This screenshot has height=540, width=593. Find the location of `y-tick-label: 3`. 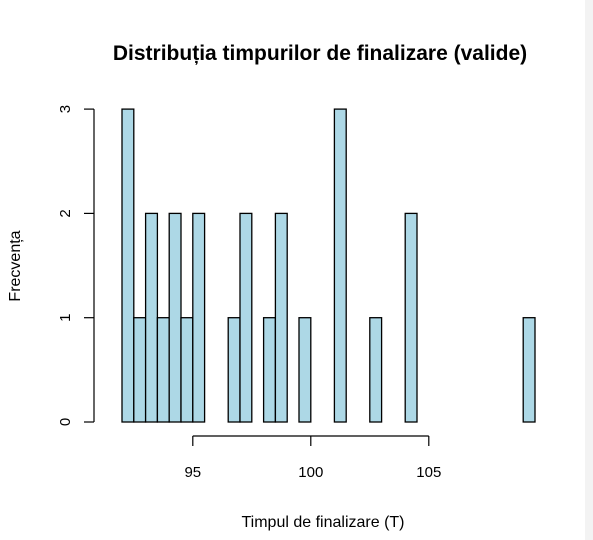

y-tick-label: 3 is located at coordinates (65, 109).